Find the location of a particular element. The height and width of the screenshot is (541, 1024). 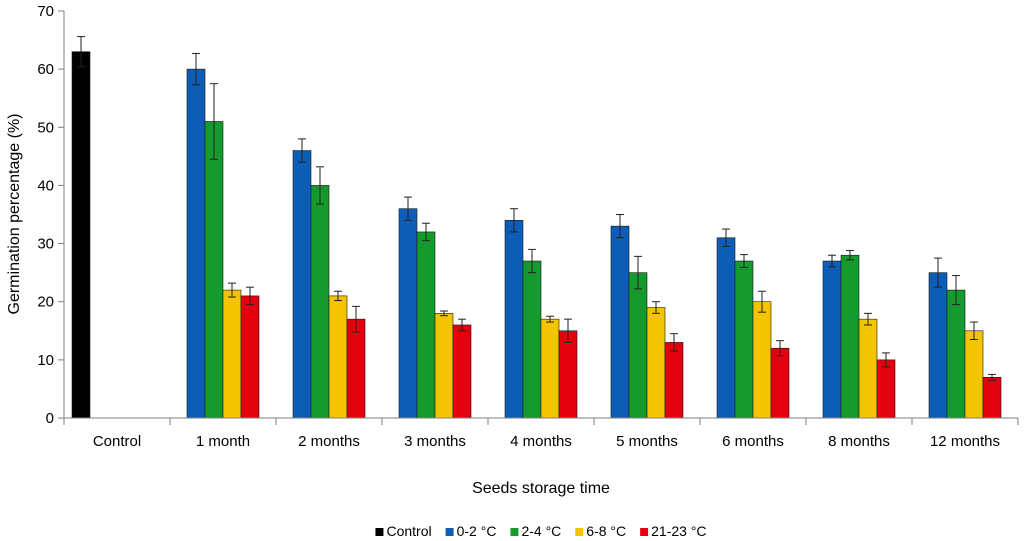

bar-0-2-c-4-months is located at coordinates (514, 319).